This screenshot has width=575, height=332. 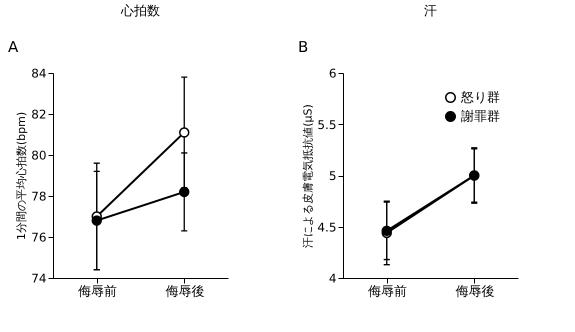 I want to click on y-tick-label: 5, so click(x=332, y=176).